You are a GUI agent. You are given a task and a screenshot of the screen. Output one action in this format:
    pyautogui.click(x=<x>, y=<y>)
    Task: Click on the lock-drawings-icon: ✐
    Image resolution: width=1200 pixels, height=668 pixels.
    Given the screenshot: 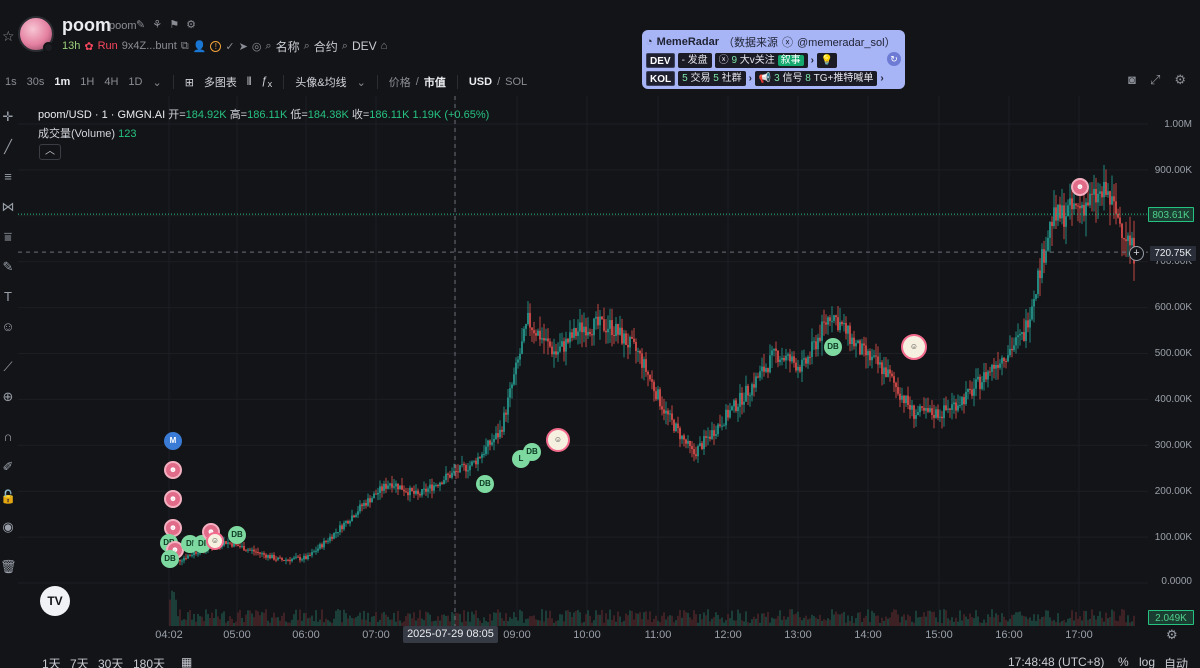 What is the action you would take?
    pyautogui.click(x=8, y=466)
    